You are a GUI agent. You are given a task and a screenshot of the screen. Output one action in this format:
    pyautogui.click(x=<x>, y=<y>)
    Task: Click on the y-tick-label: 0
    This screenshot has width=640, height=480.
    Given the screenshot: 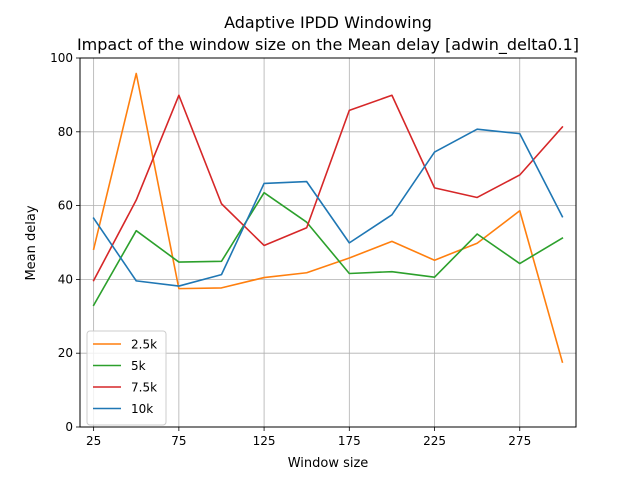 What is the action you would take?
    pyautogui.click(x=69, y=427)
    